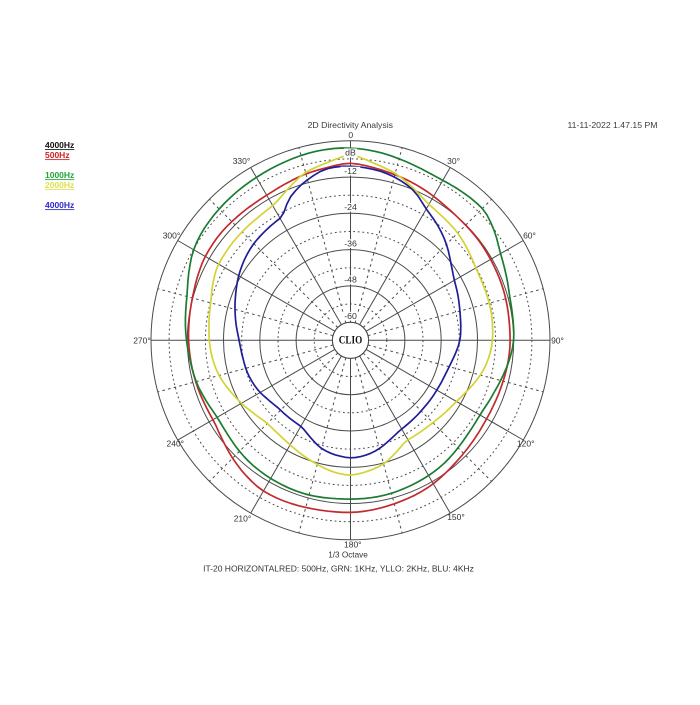  What do you see at coordinates (353, 545) in the screenshot?
I see `svg-text: 180°` at bounding box center [353, 545].